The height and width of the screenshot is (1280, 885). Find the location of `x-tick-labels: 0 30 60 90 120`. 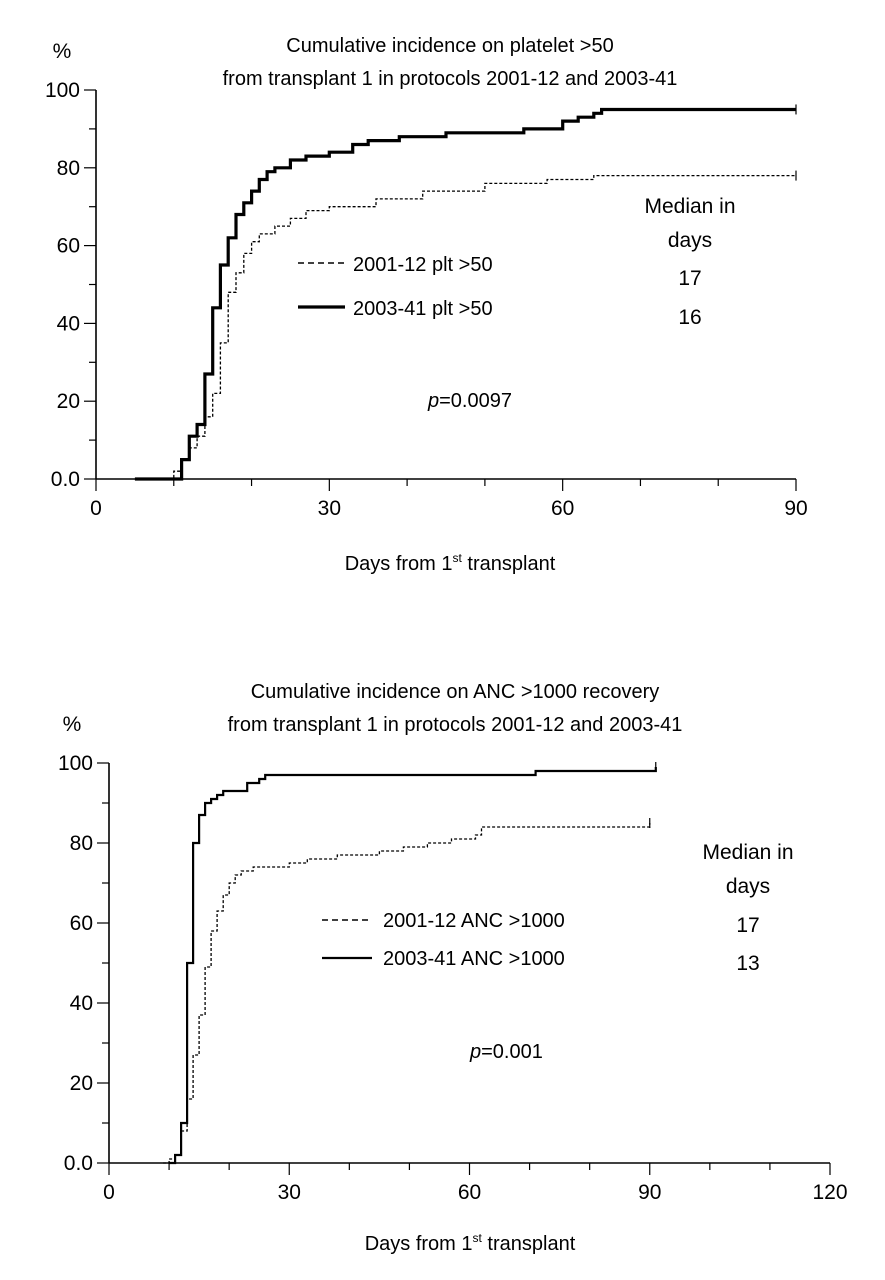

x-tick-labels: 0 30 60 90 120 is located at coordinates (475, 1192).